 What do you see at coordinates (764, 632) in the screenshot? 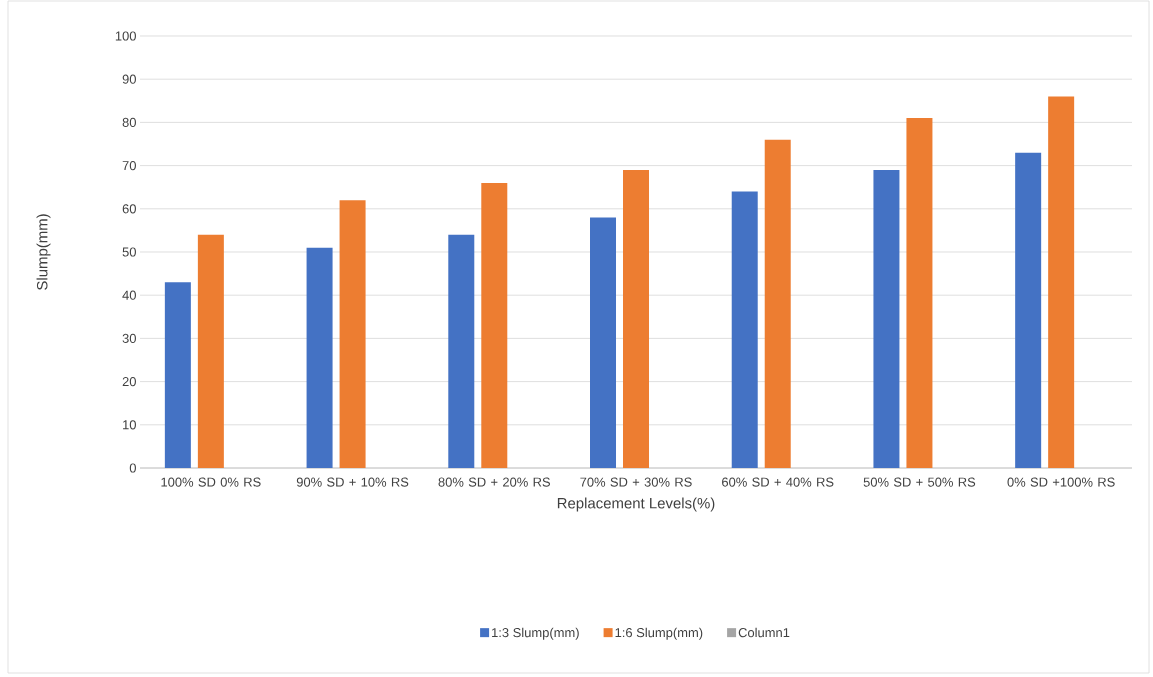
I see `legend-label: Column1` at bounding box center [764, 632].